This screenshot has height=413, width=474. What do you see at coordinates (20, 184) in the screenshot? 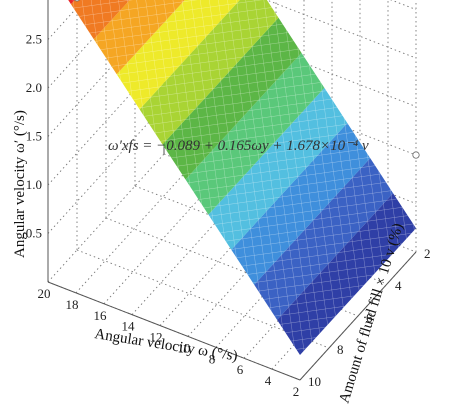
I see `z-axis-label: Angular velocity ω′ (°/s)` at bounding box center [20, 184].